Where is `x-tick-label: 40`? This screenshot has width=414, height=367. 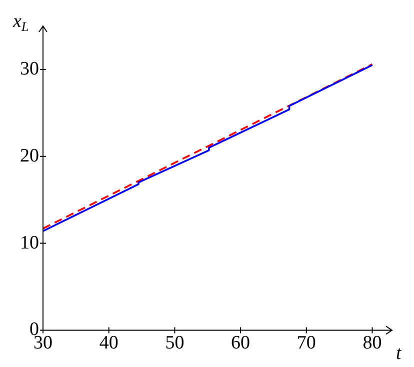 x-tick-label: 40 is located at coordinates (108, 343).